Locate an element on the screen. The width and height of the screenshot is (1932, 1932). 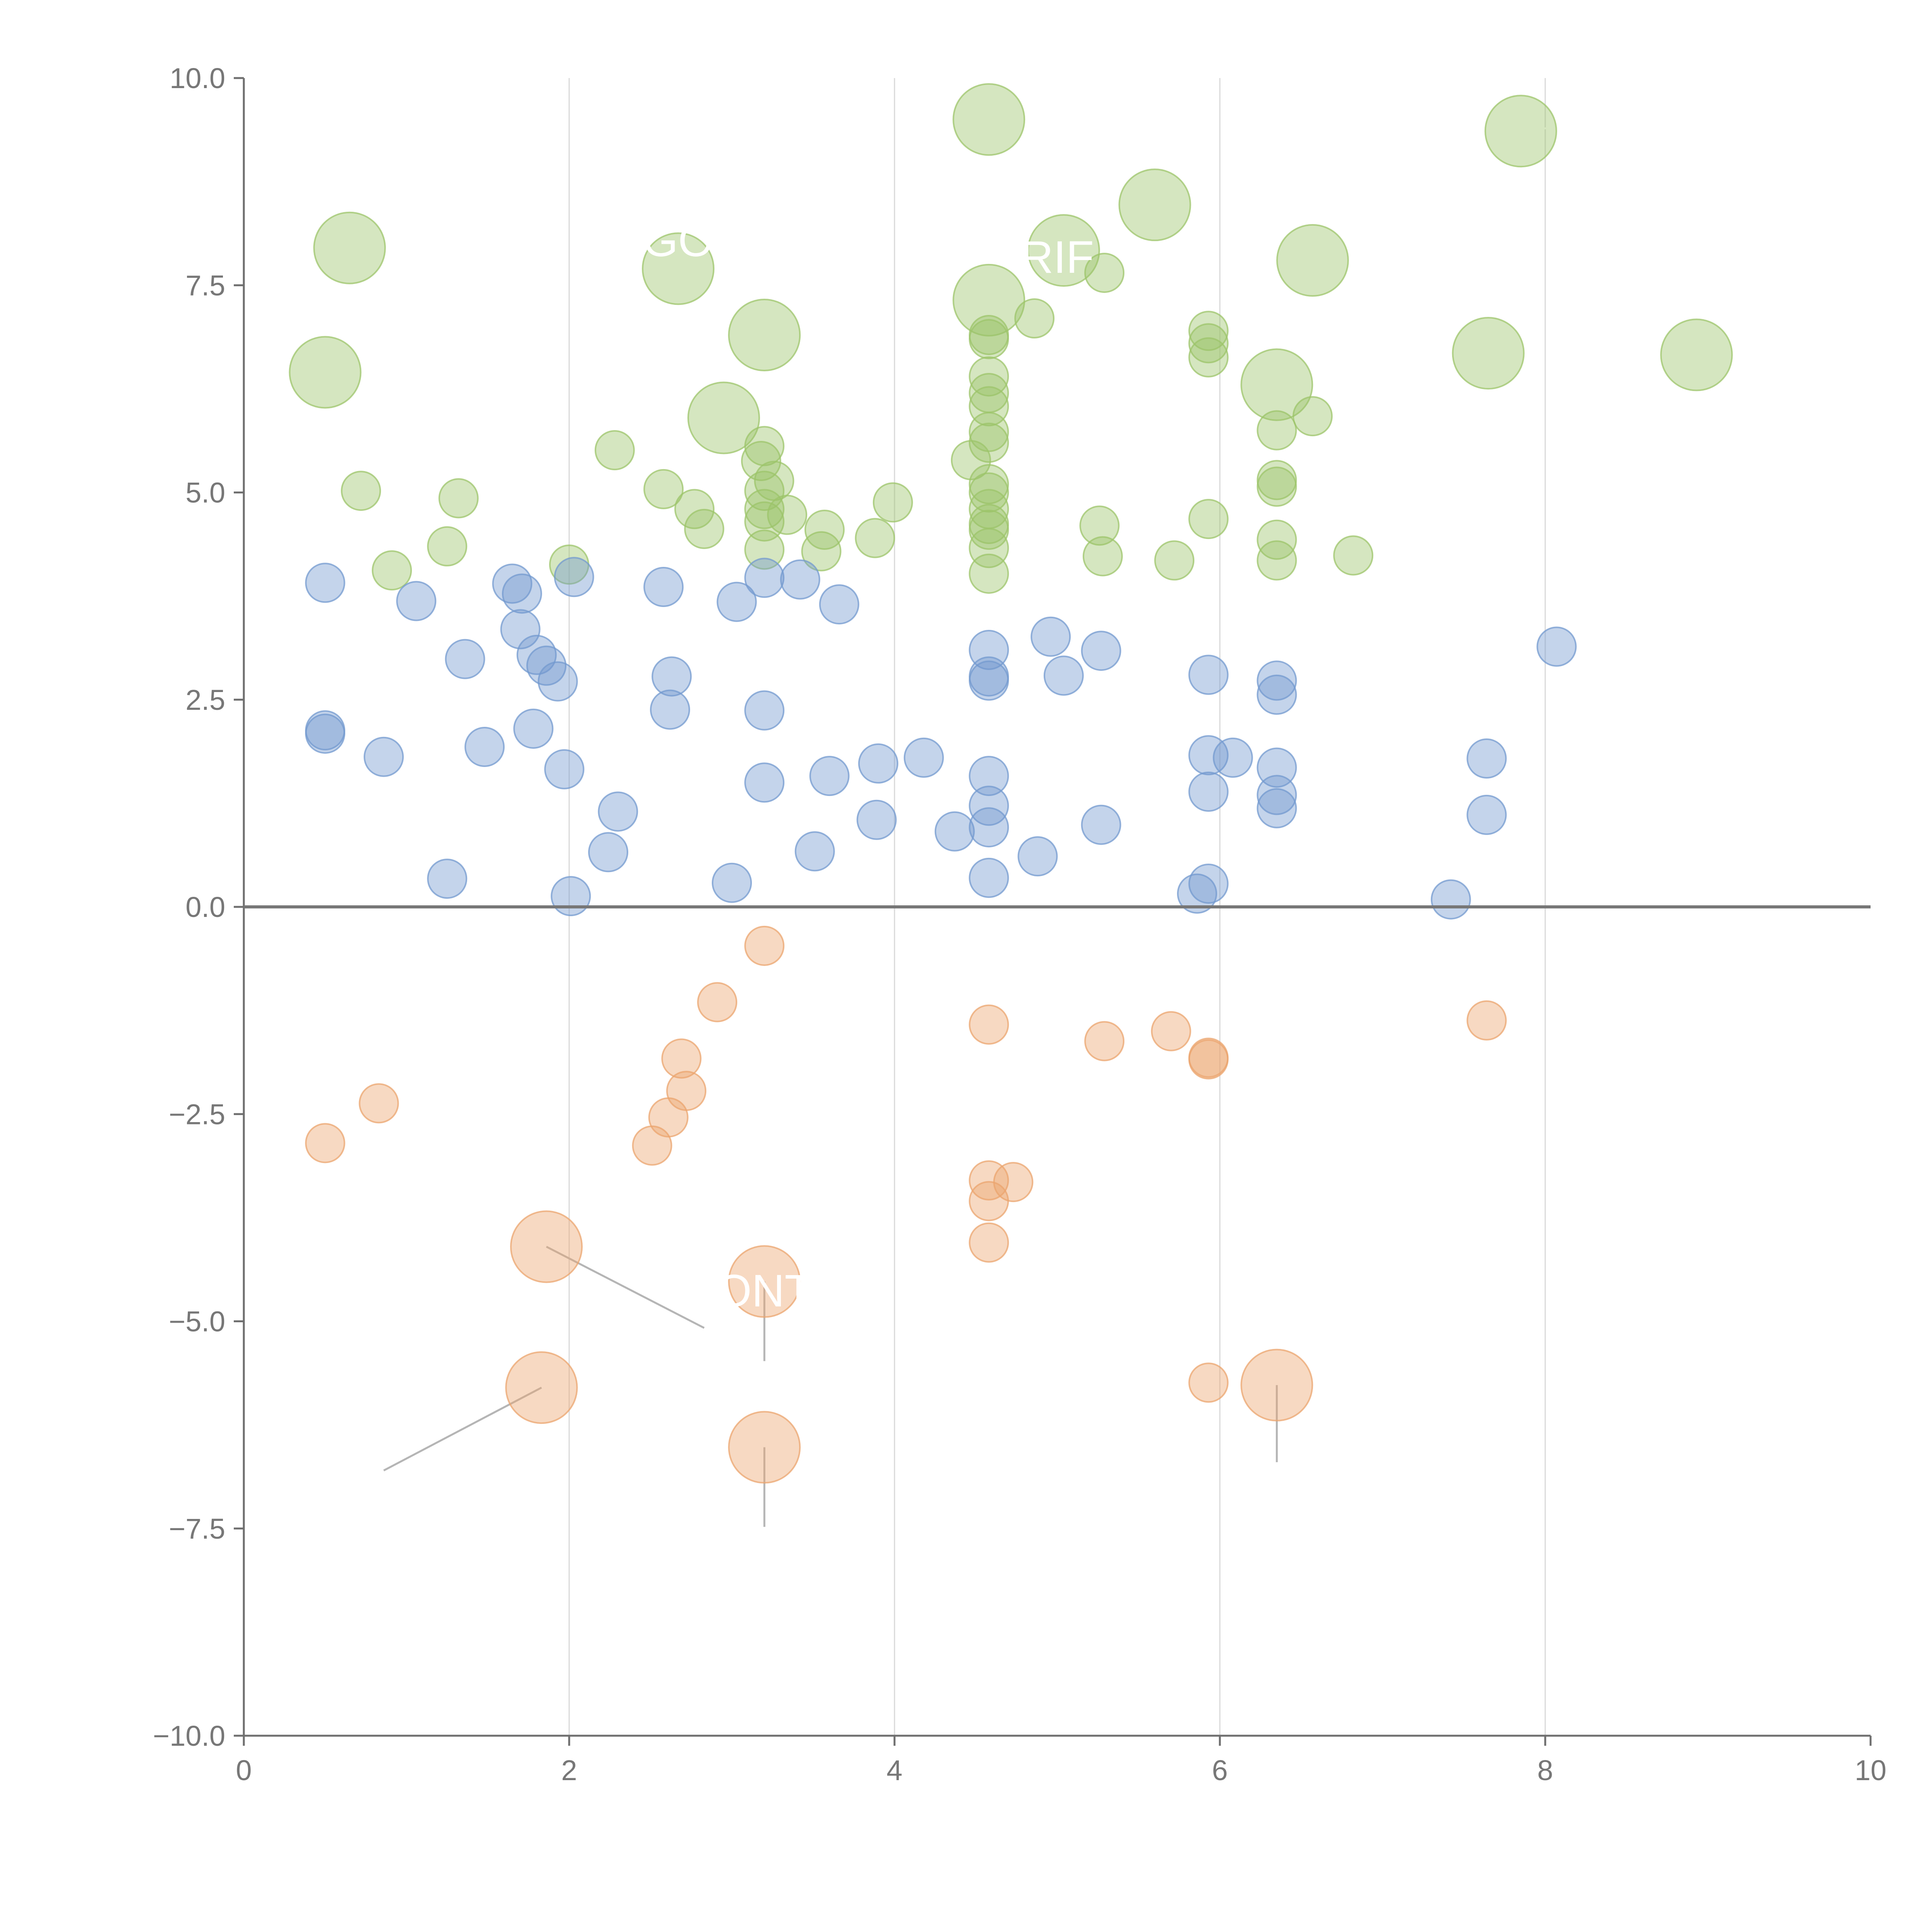
annotation-layer: GO RIF ONT is located at coordinates (869, 766).